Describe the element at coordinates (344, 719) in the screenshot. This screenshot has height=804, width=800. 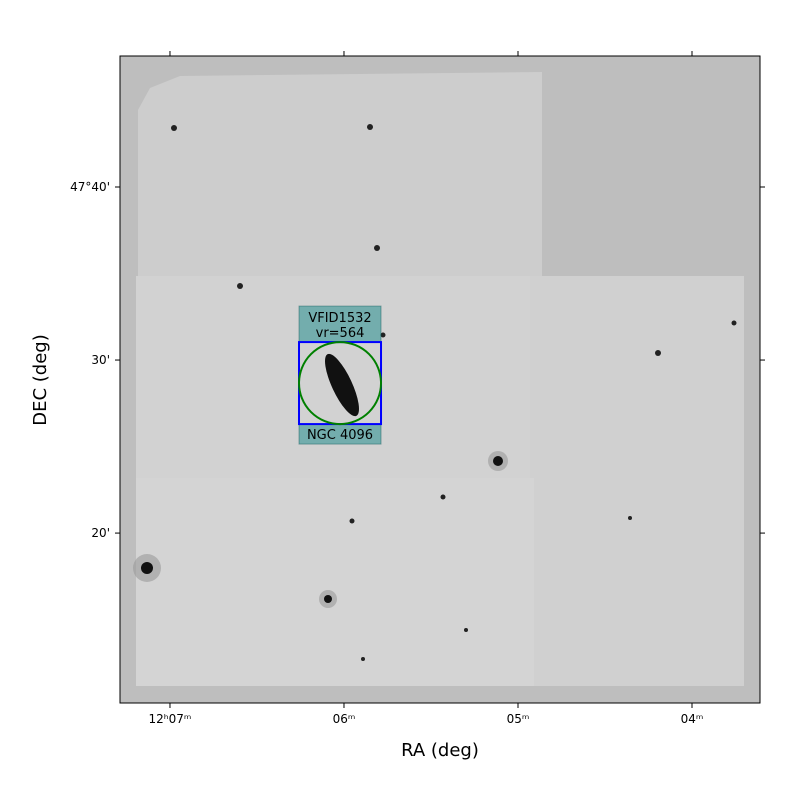
I see `x-tick-label: 06ᵐ` at that location.